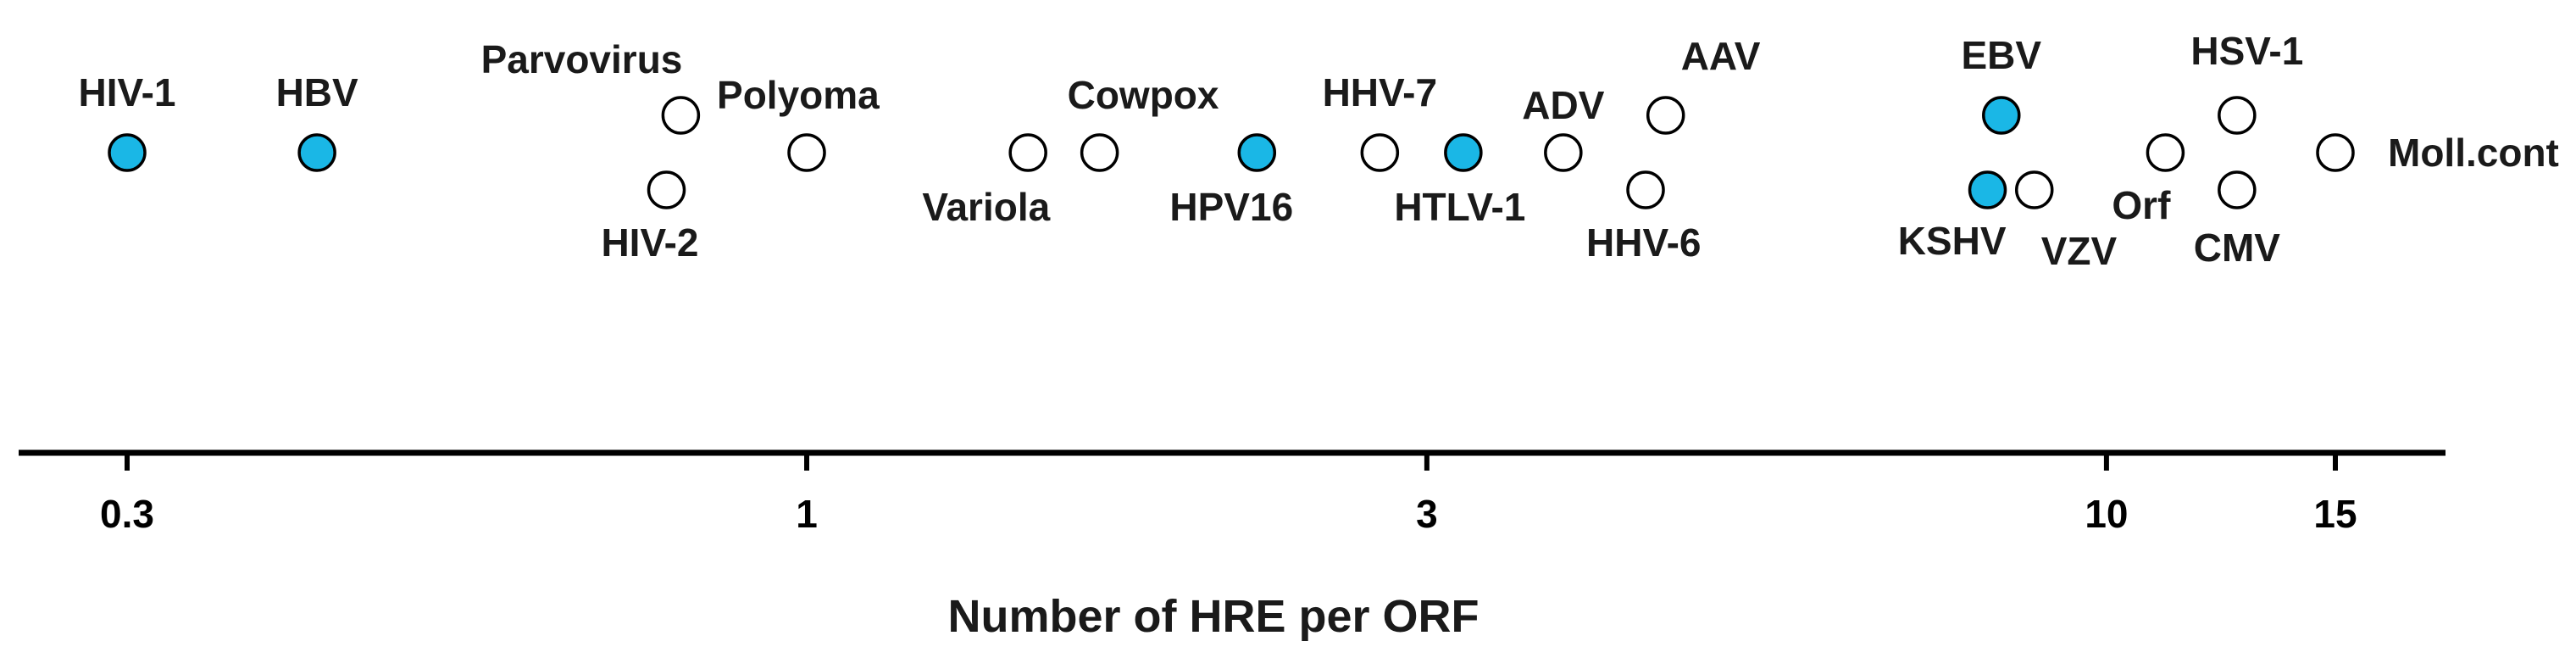 This screenshot has height=658, width=2576. I want to click on point-label-cmv: CMV, so click(2237, 248).